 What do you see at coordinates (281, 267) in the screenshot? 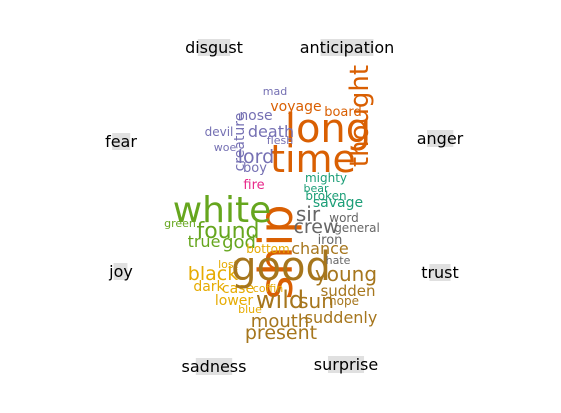
I see `cloud-word-good: good` at bounding box center [281, 267].